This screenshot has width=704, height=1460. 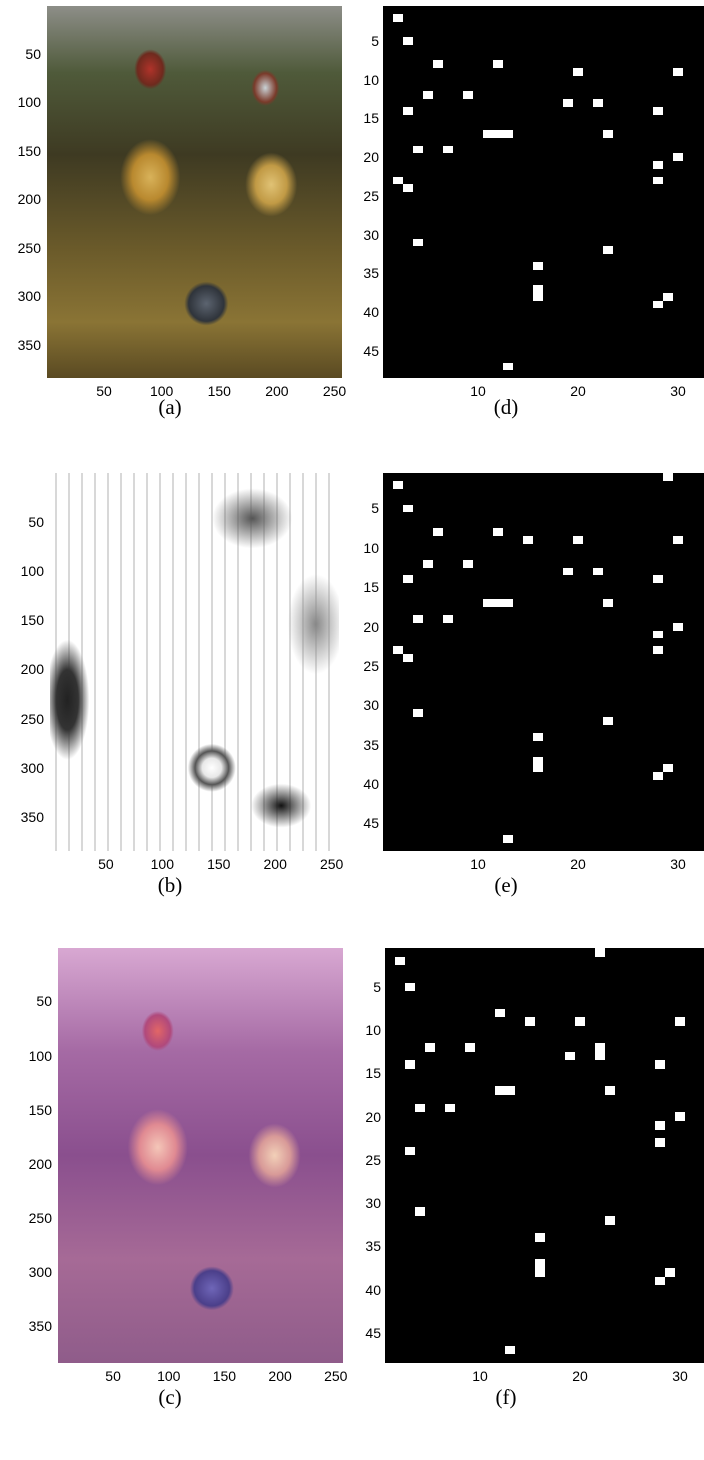 What do you see at coordinates (200, 1155) in the screenshot?
I see `photo-c` at bounding box center [200, 1155].